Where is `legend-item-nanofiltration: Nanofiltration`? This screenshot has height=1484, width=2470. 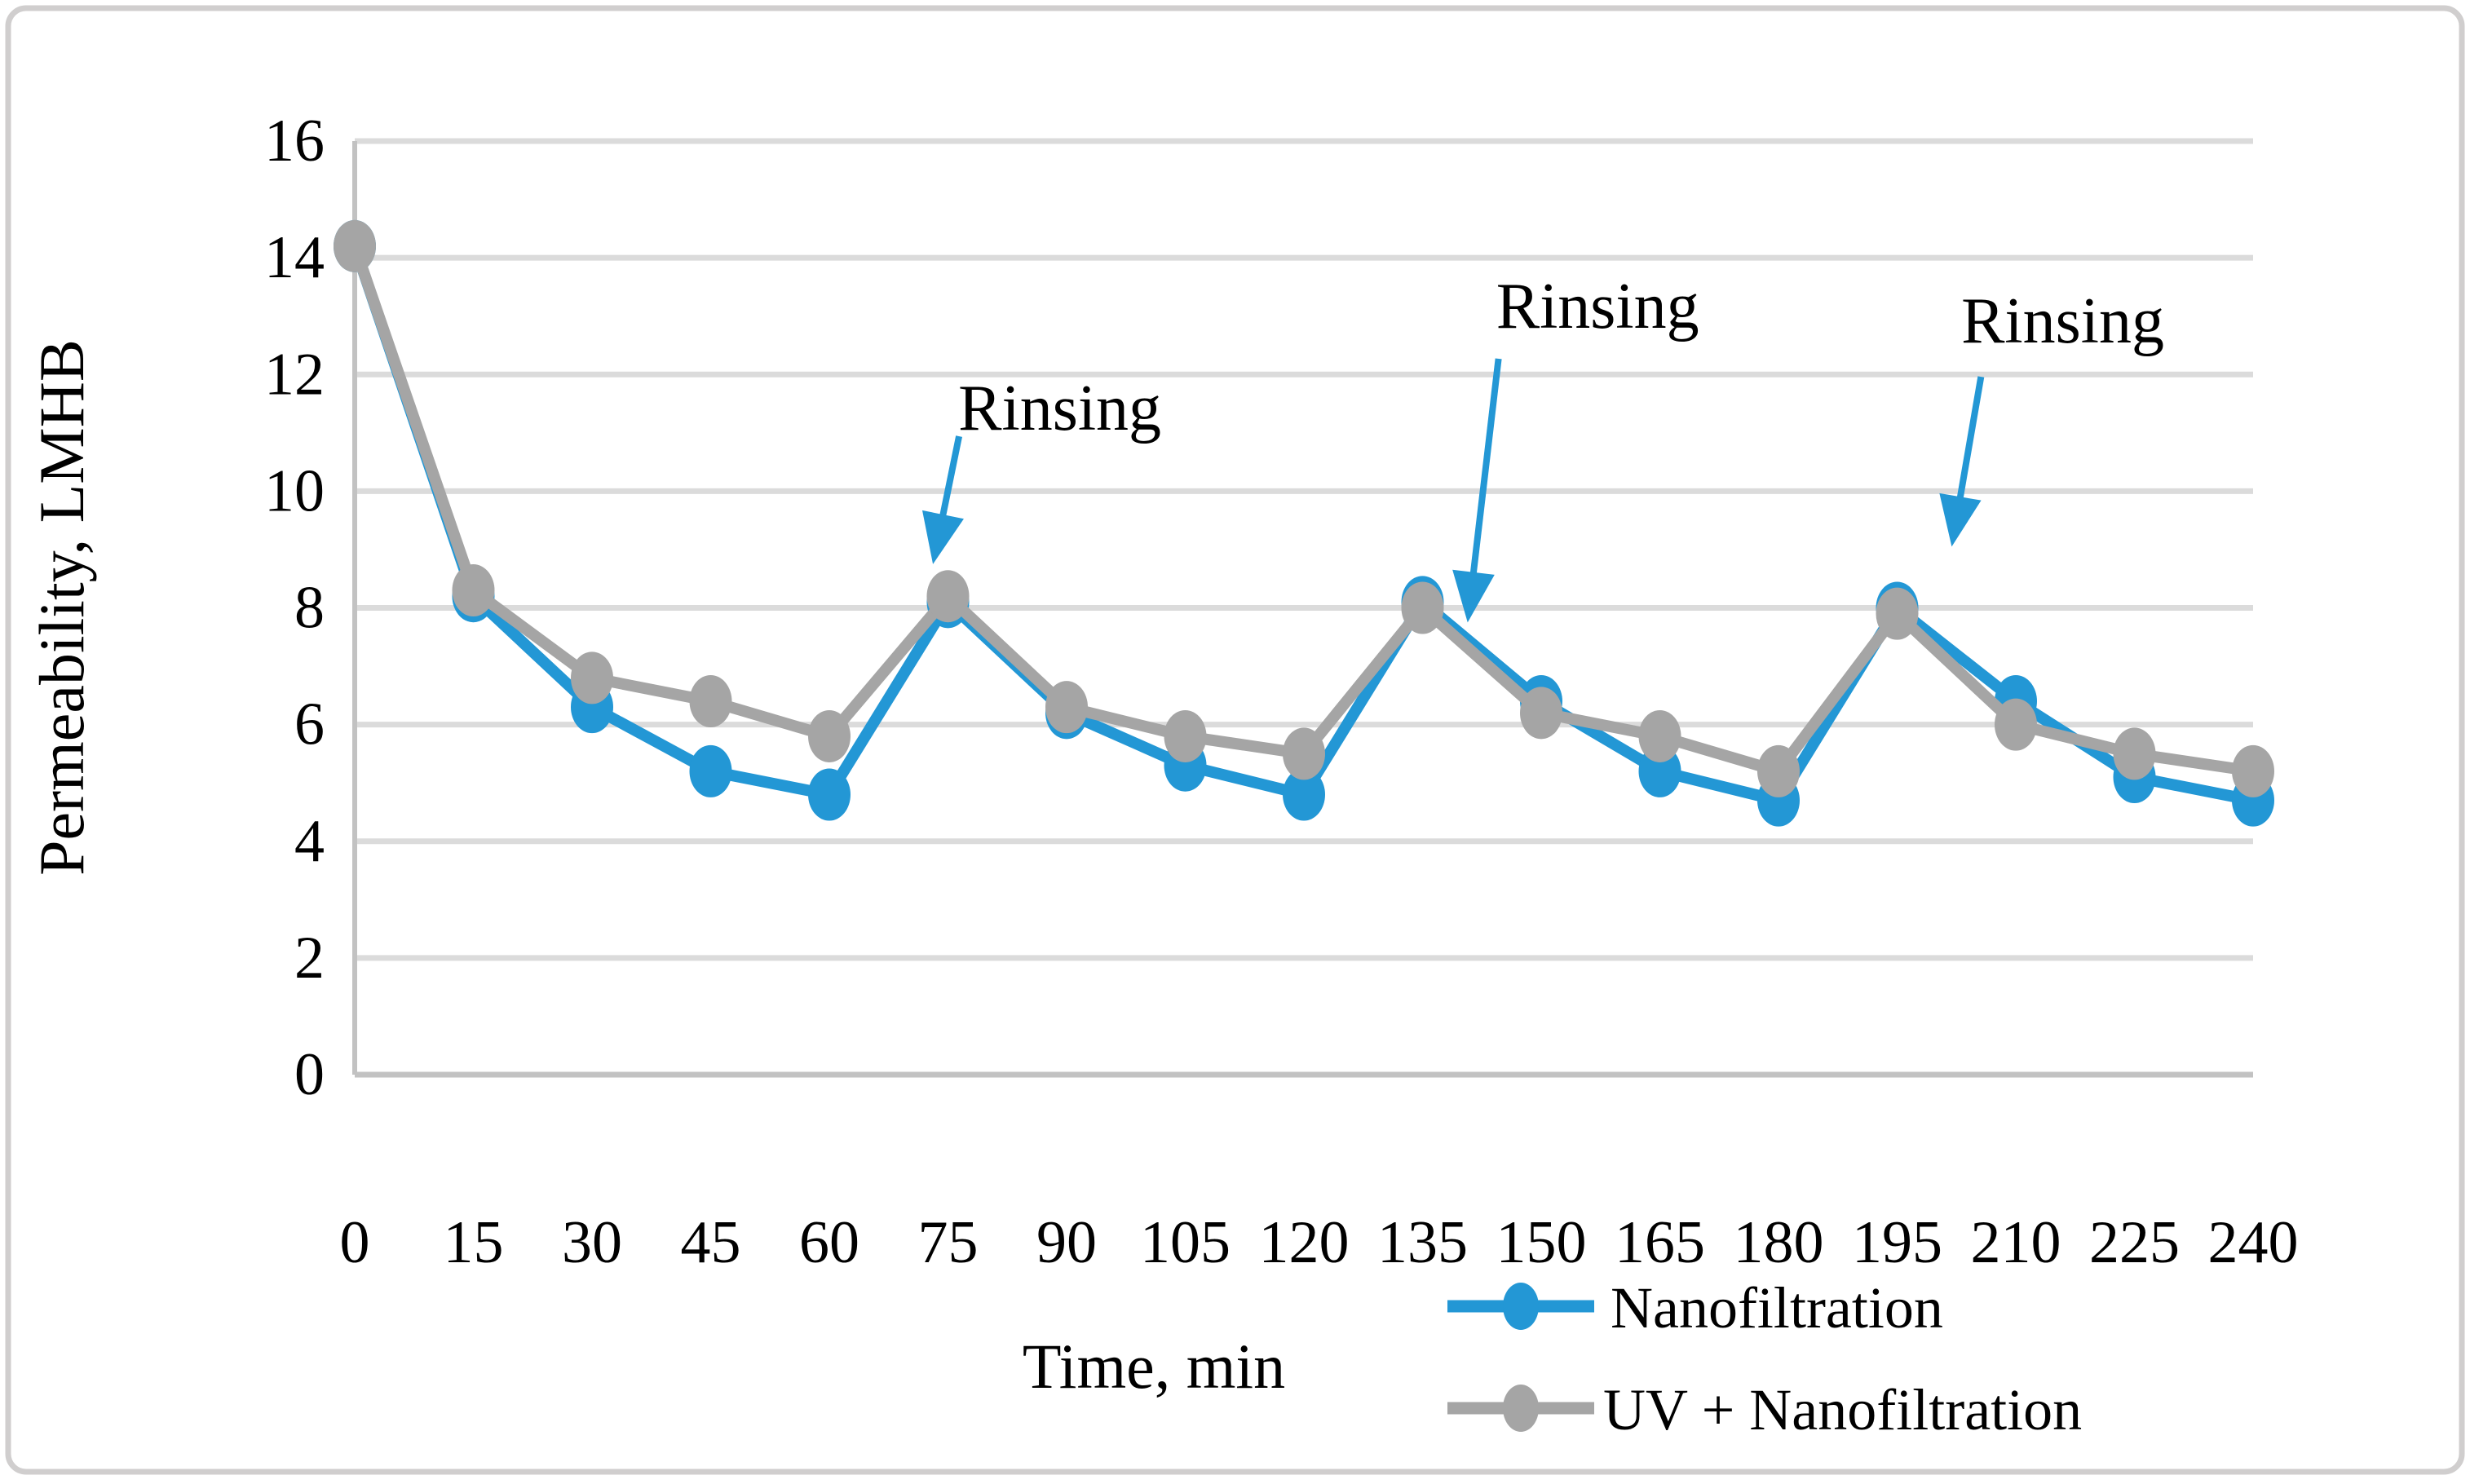 legend-item-nanofiltration: Nanofiltration is located at coordinates (1695, 1307).